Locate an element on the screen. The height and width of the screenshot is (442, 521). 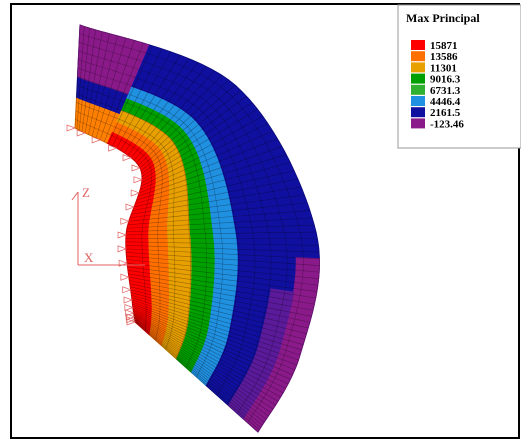
legend-value: 15871 is located at coordinates (444, 46).